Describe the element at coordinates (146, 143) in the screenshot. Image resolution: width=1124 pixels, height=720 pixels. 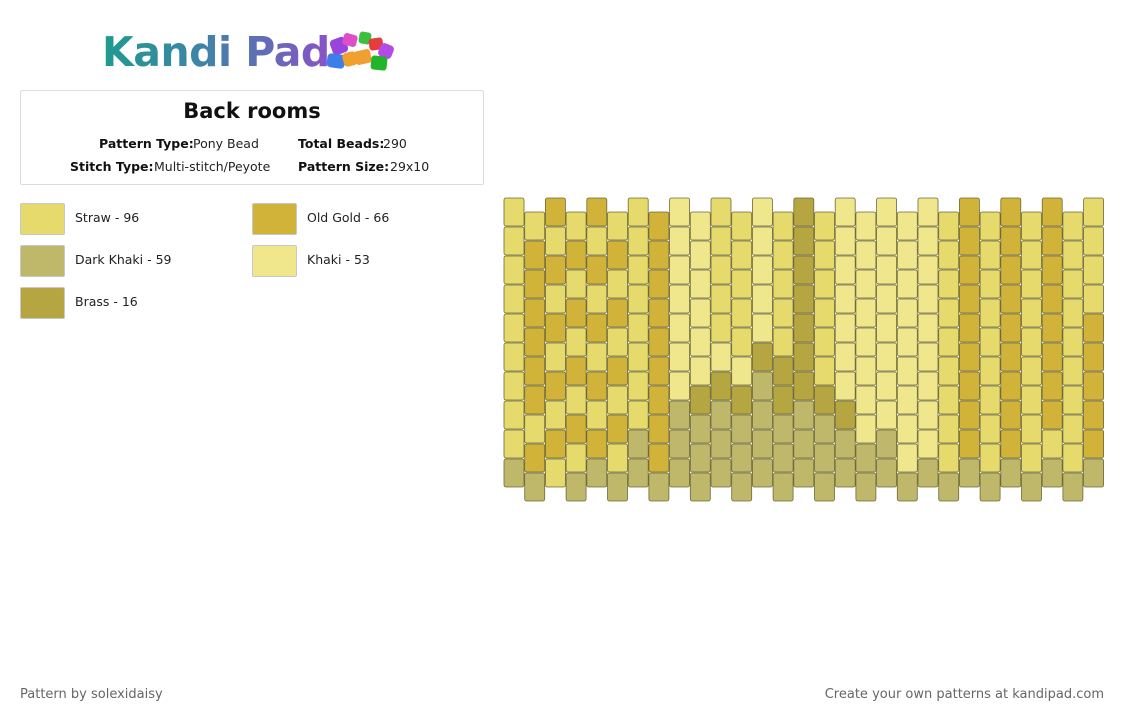
I see `pattern-type-label: Pattern Type:` at that location.